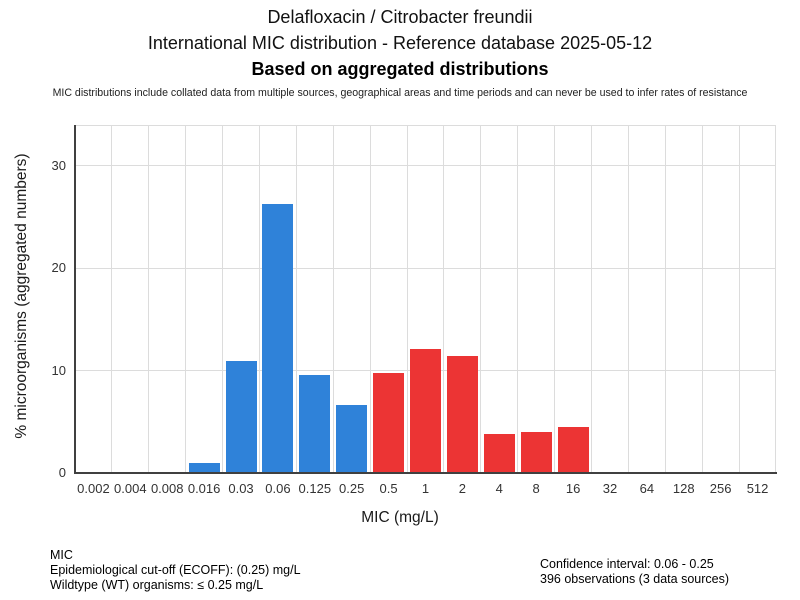 The image size is (800, 600). Describe the element at coordinates (389, 422) in the screenshot. I see `mic-bar-0.5` at that location.